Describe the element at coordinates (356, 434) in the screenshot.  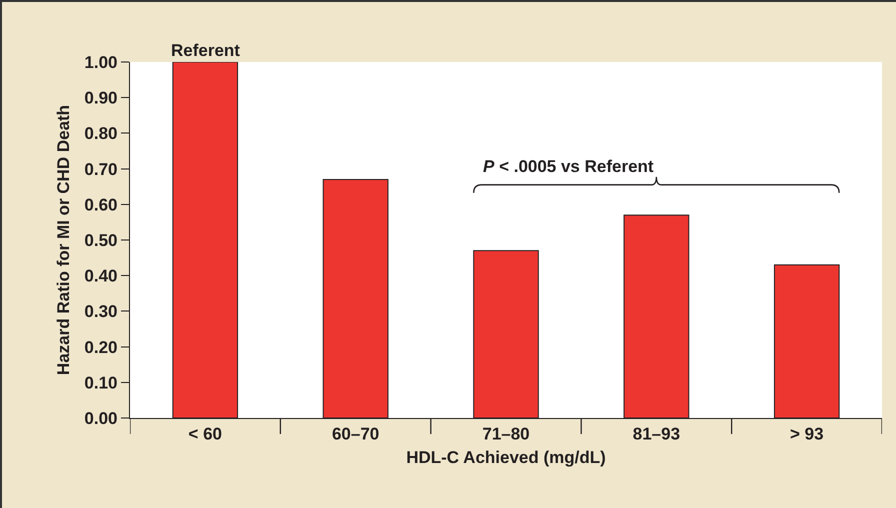
I see `x-tick-label: 60–70` at that location.